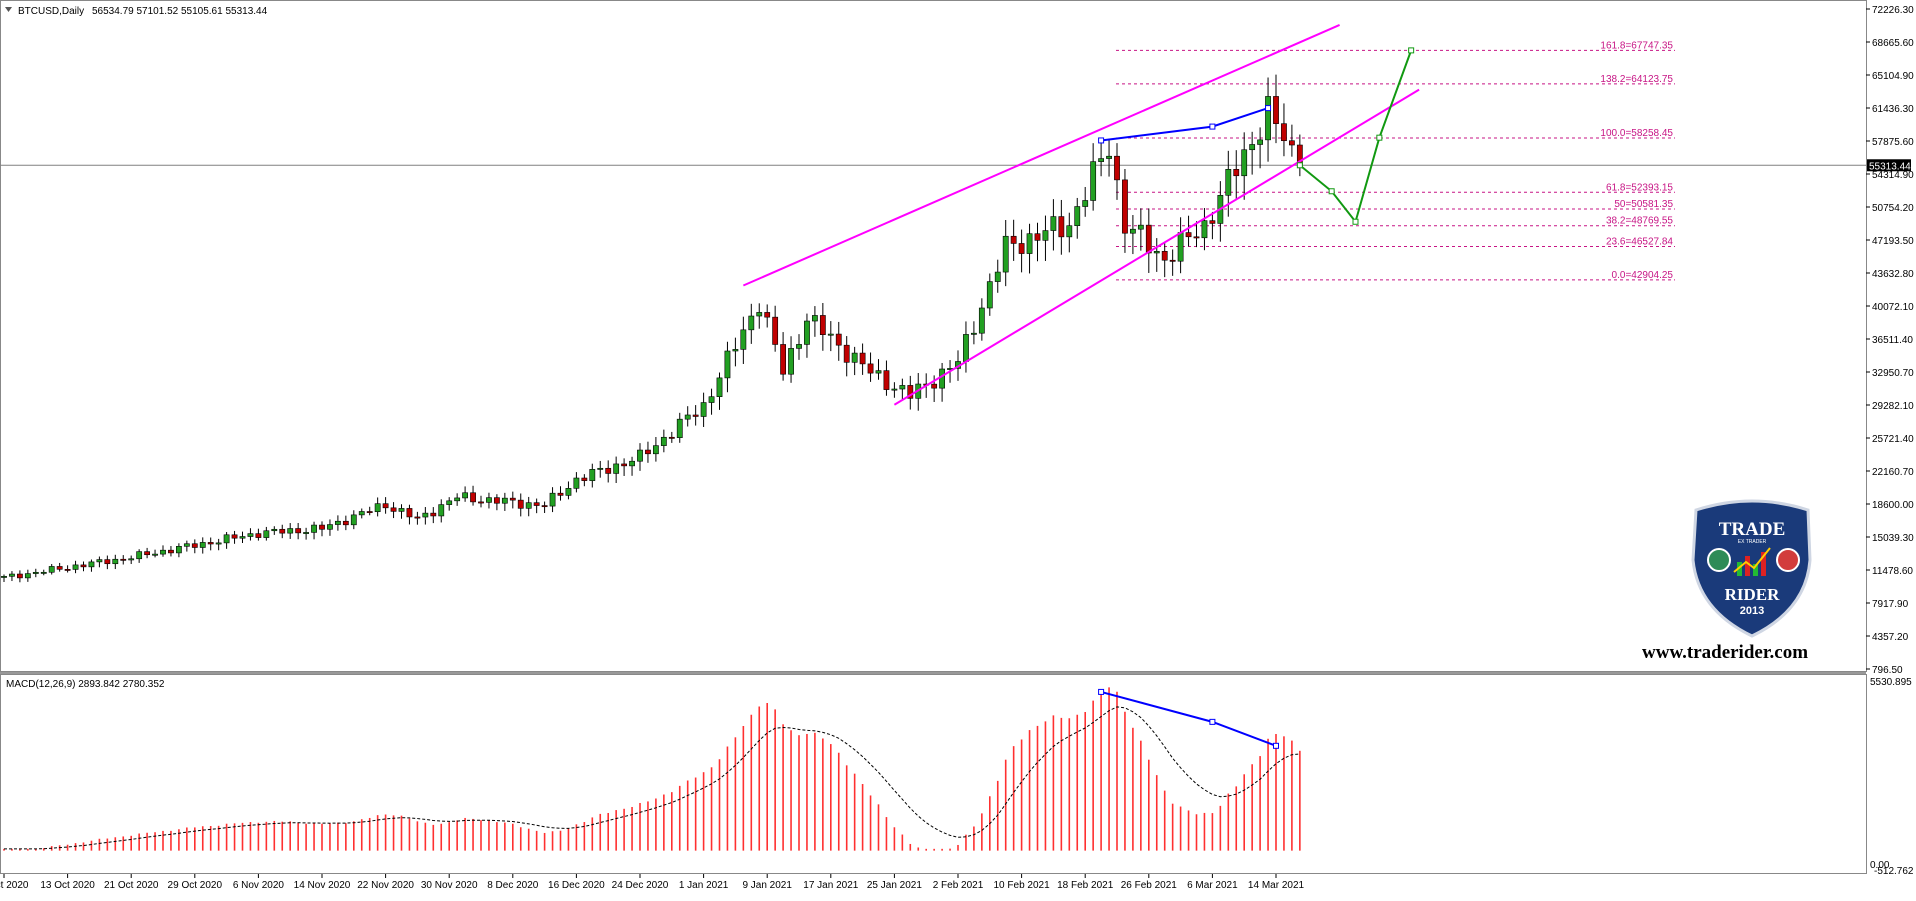 This screenshot has width=1916, height=901. I want to click on chart-header-symbol: BTCUSD,Daily, so click(51, 11).